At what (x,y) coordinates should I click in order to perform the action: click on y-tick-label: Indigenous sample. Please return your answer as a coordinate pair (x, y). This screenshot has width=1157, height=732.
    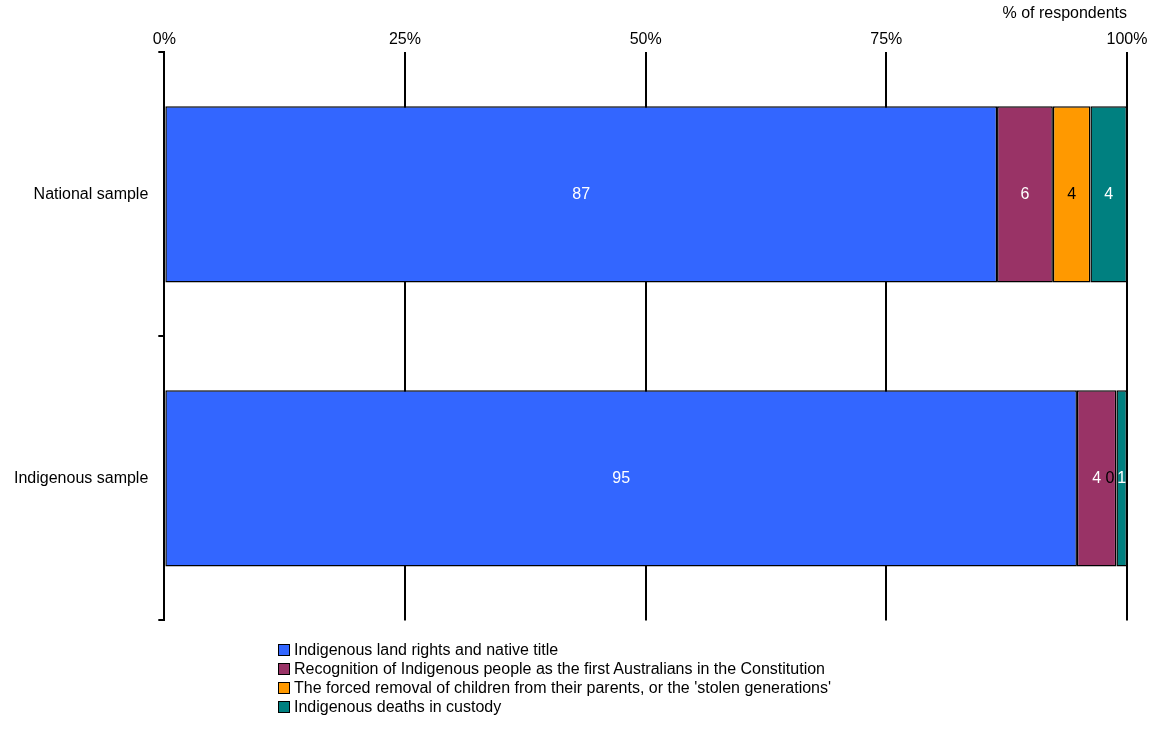
    Looking at the image, I should click on (81, 477).